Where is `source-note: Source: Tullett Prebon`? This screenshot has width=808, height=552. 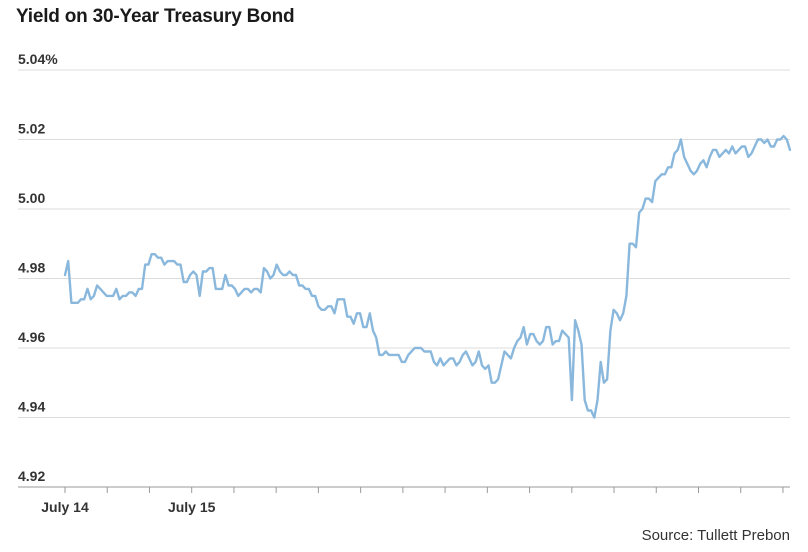
source-note: Source: Tullett Prebon is located at coordinates (715, 535).